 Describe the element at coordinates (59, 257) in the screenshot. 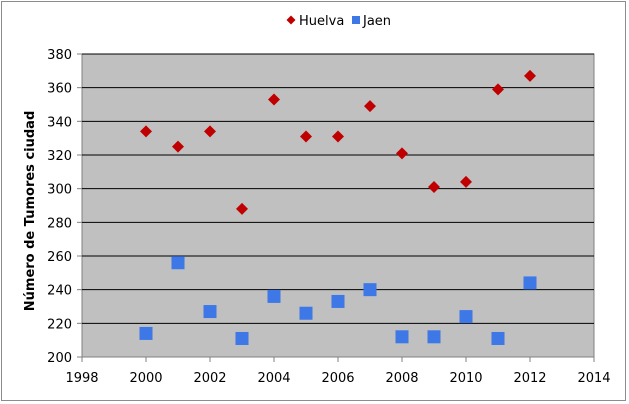

I see `y-tick-label: 260` at that location.